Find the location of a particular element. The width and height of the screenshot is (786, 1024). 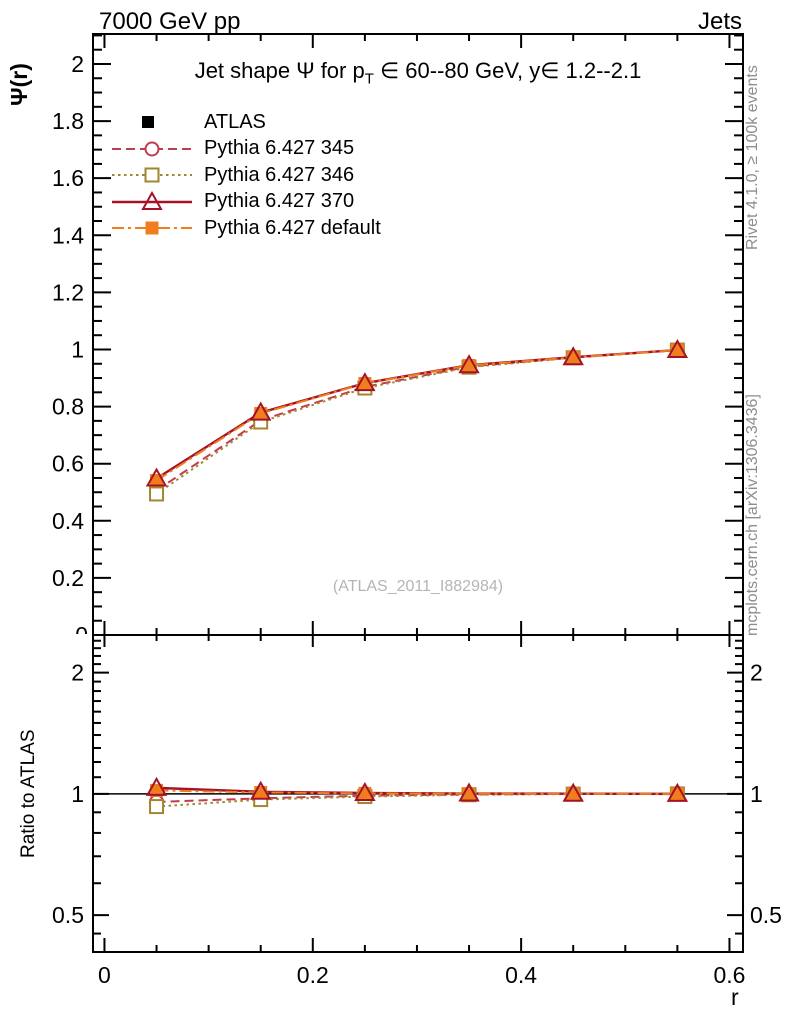

main-y-tick-label: 0.6 is located at coordinates (68, 464).